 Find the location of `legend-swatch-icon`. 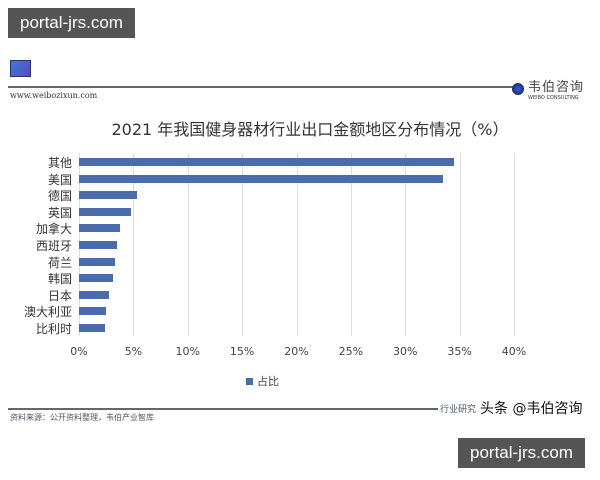

legend-swatch-icon is located at coordinates (249, 381).